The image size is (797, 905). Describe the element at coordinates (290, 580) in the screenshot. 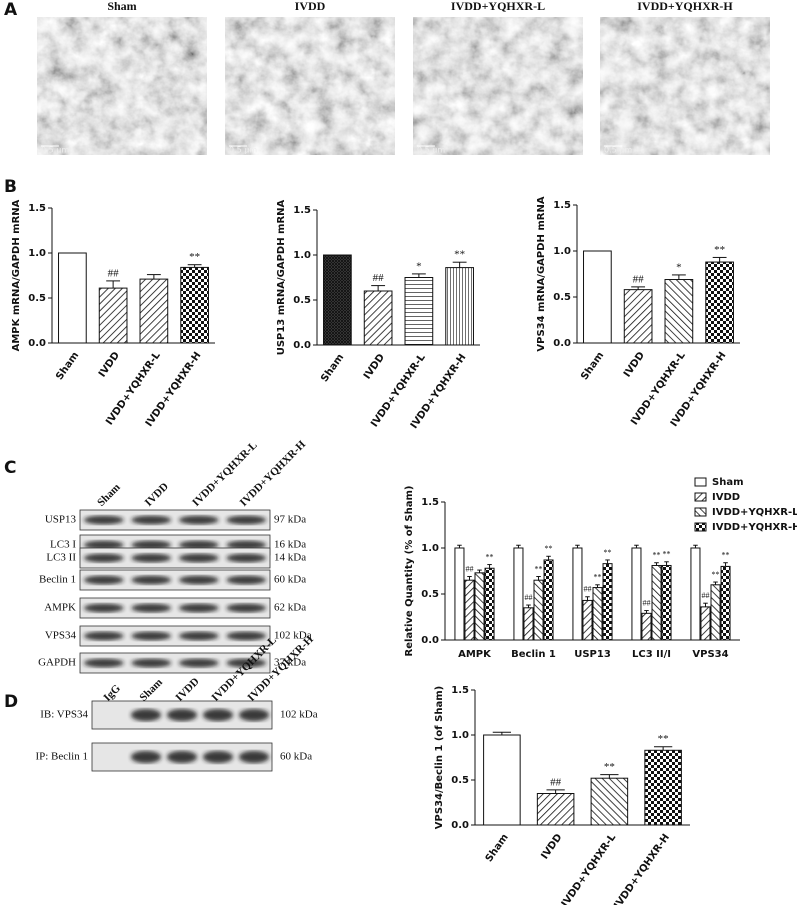

I see `kda-label: 60 kDa` at that location.